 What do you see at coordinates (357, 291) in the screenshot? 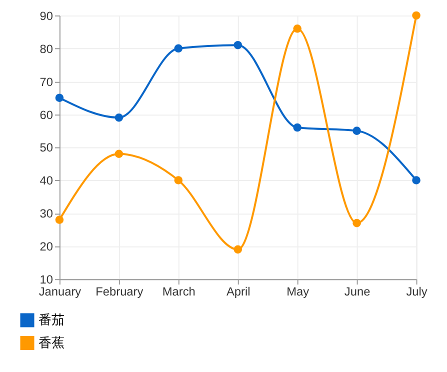
I see `x-tick-label: June` at bounding box center [357, 291].